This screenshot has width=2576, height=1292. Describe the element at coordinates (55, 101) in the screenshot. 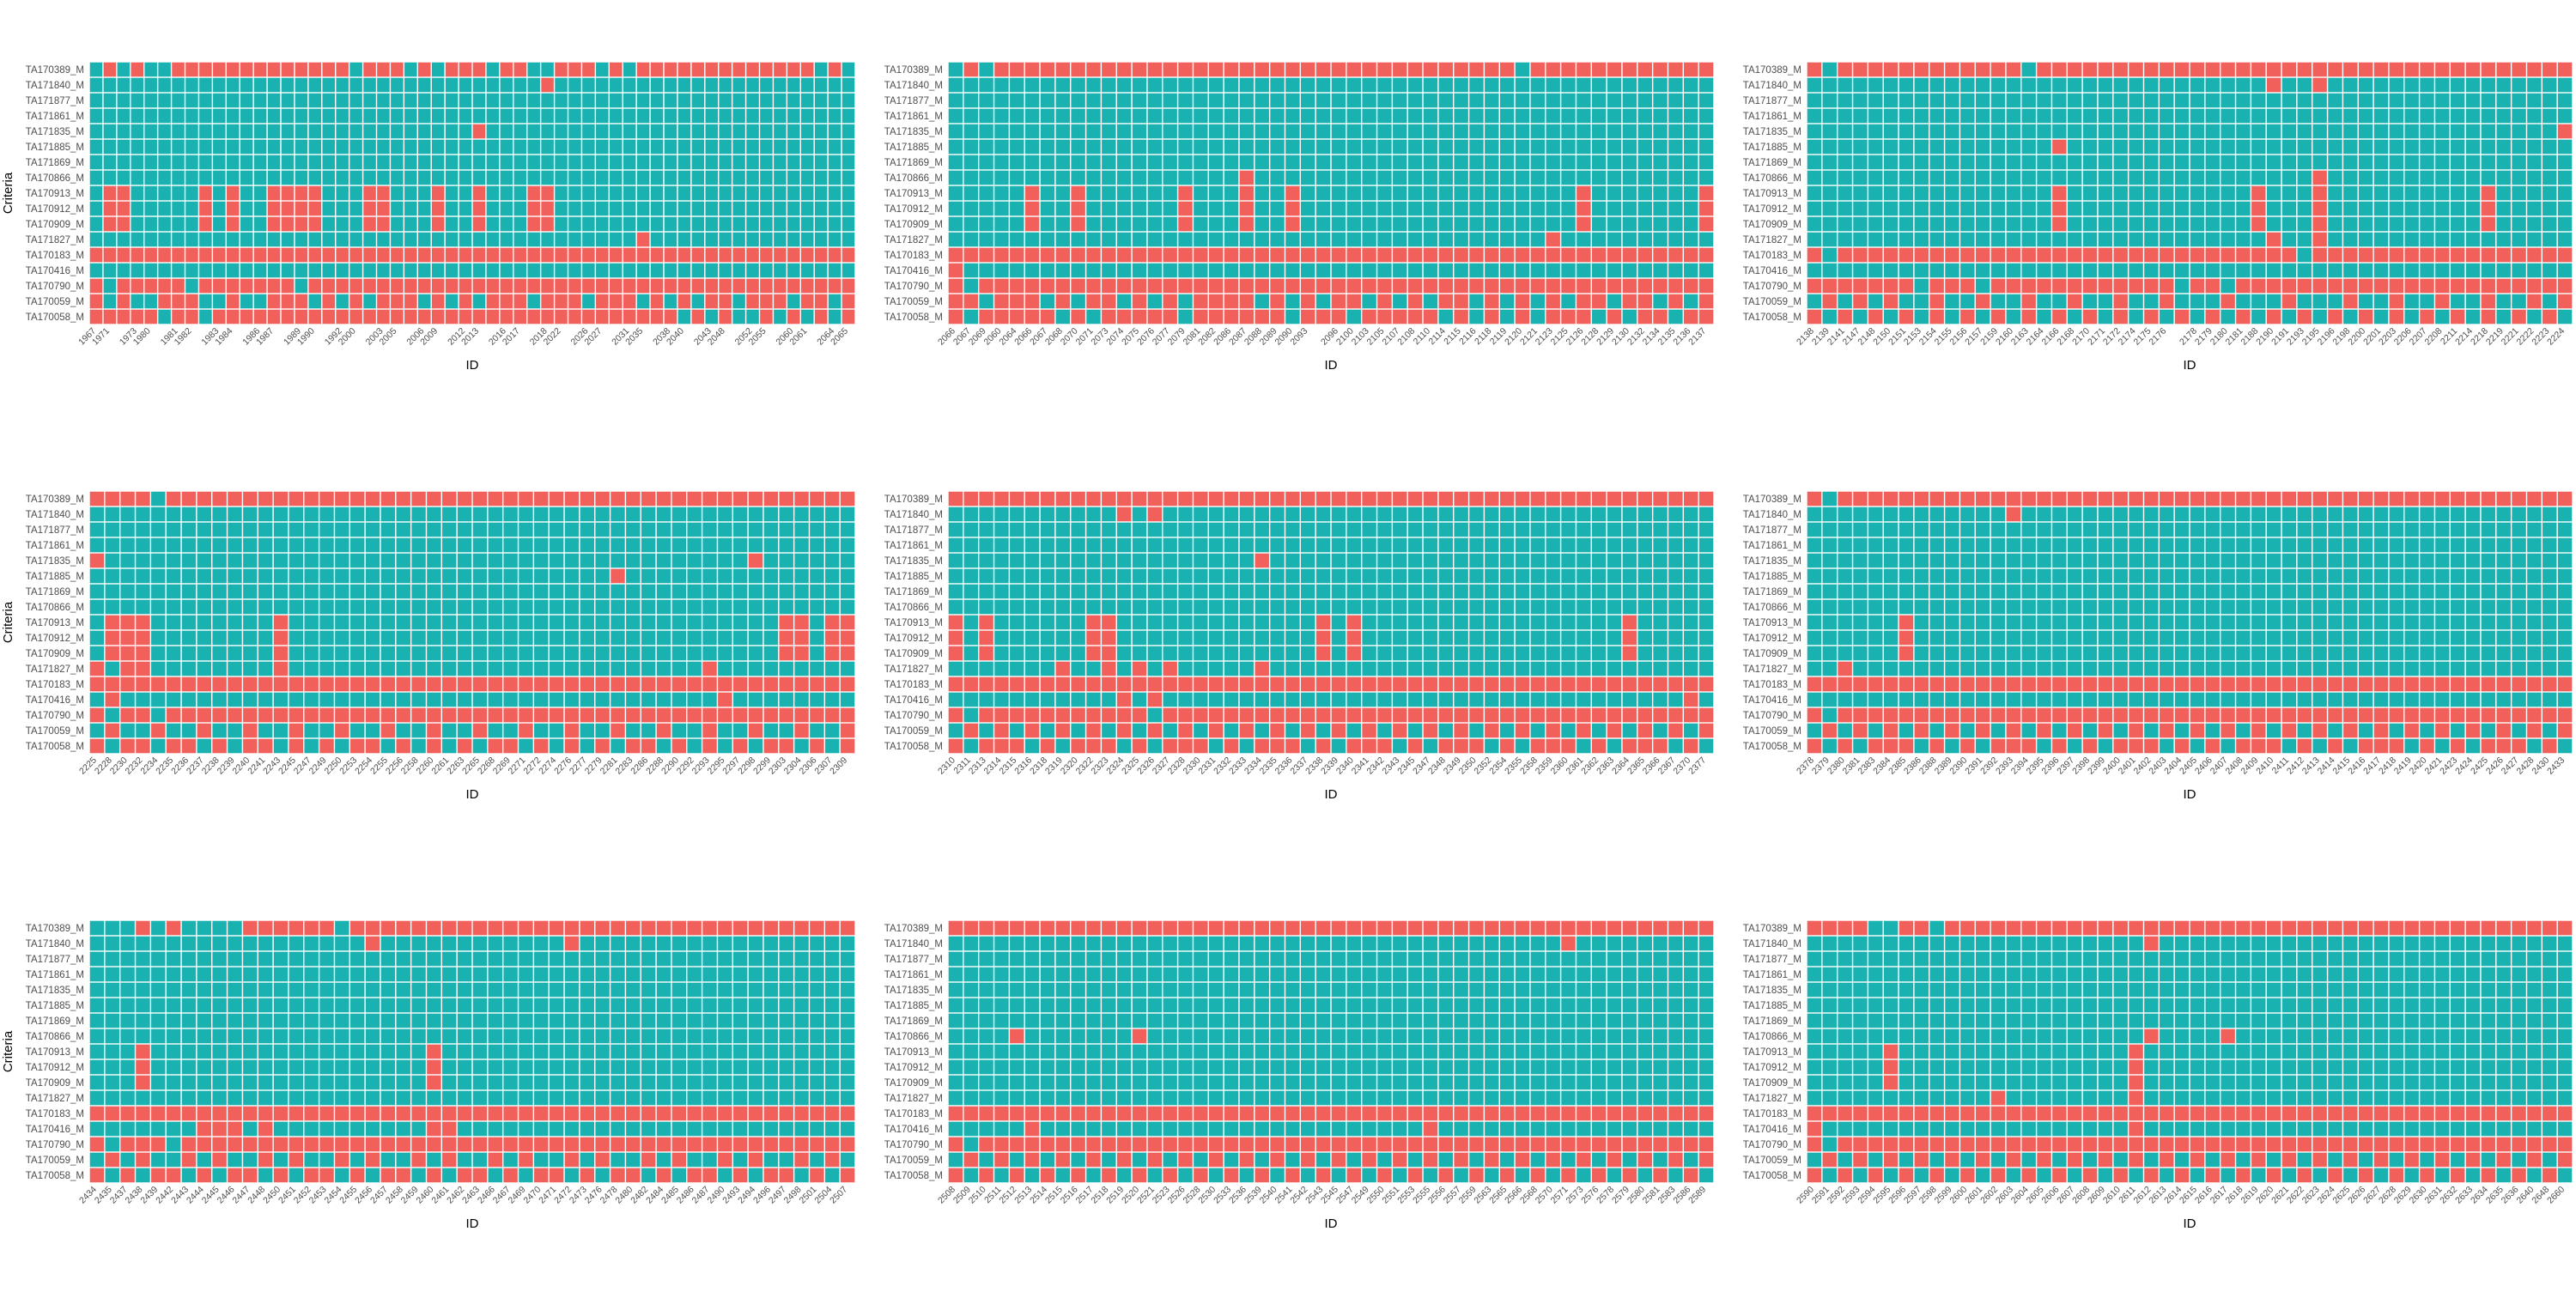

I see `y-tick-label: TA171877_M` at that location.